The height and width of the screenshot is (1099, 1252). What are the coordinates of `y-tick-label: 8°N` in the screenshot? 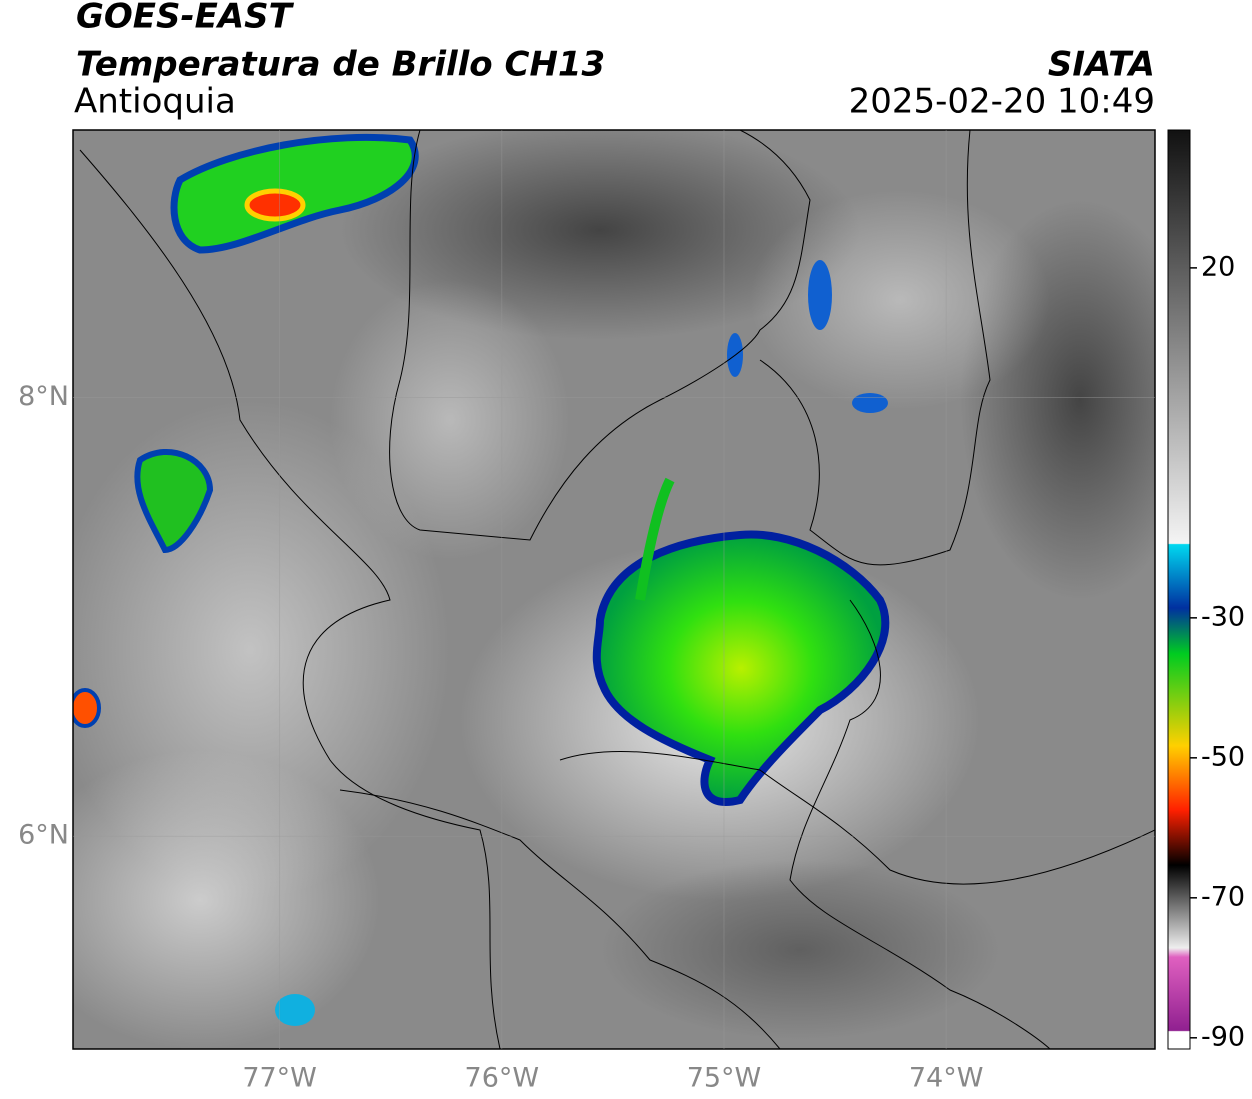 It's located at (43, 396).